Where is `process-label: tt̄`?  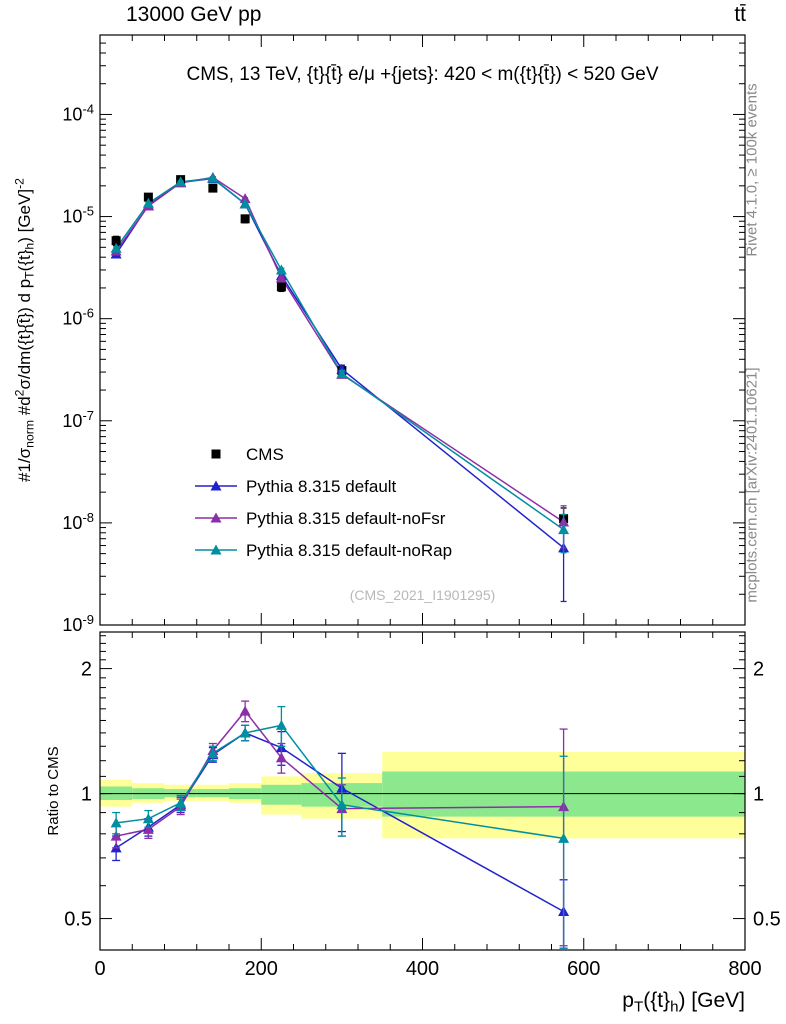 process-label: tt̄ is located at coordinates (740, 14).